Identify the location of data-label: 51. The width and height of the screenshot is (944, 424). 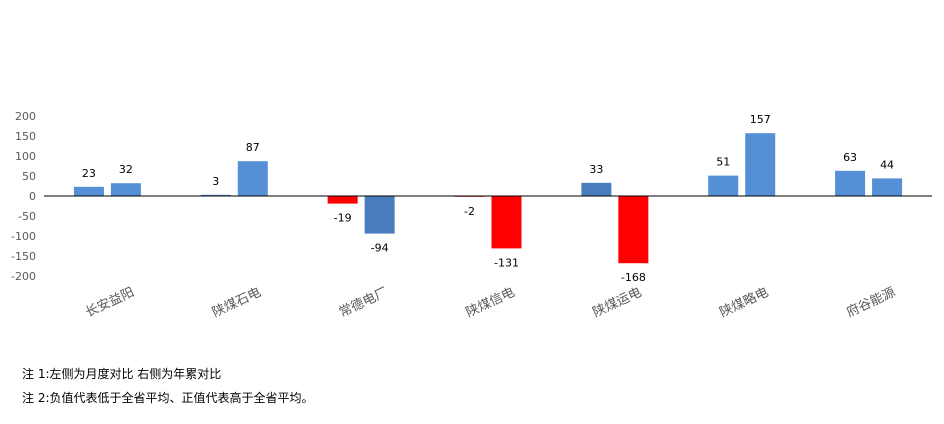
(723, 162).